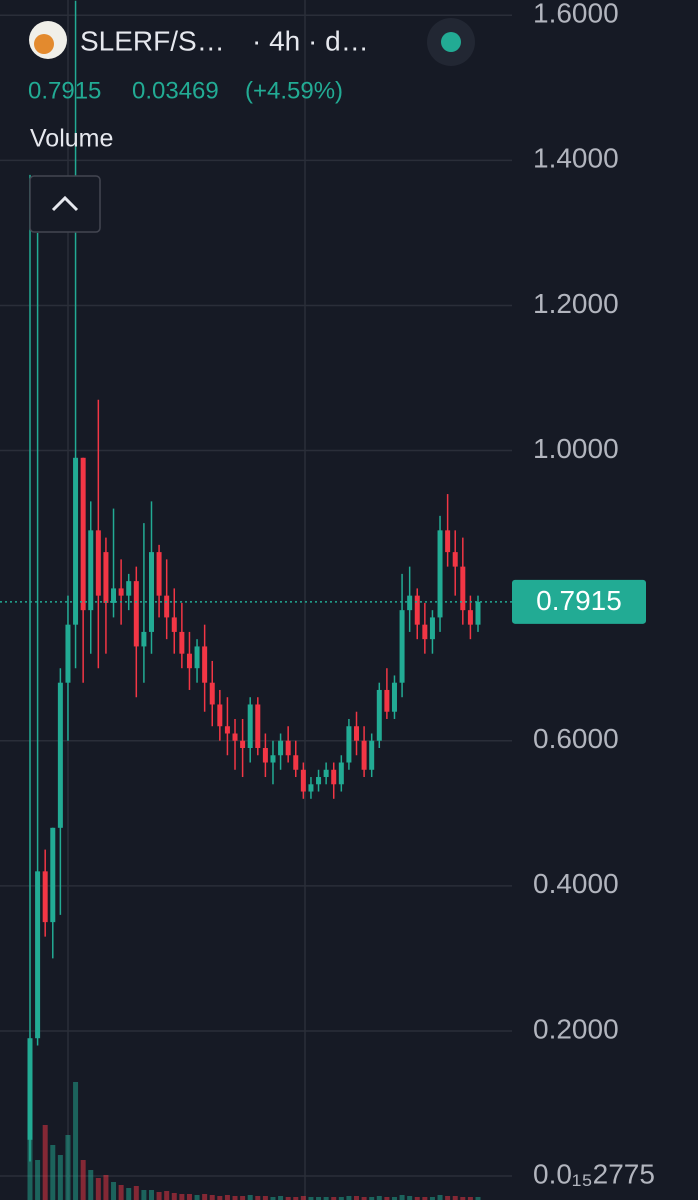 The image size is (698, 1200). What do you see at coordinates (576, 303) in the screenshot?
I see `y-tick-label: 1.2000` at bounding box center [576, 303].